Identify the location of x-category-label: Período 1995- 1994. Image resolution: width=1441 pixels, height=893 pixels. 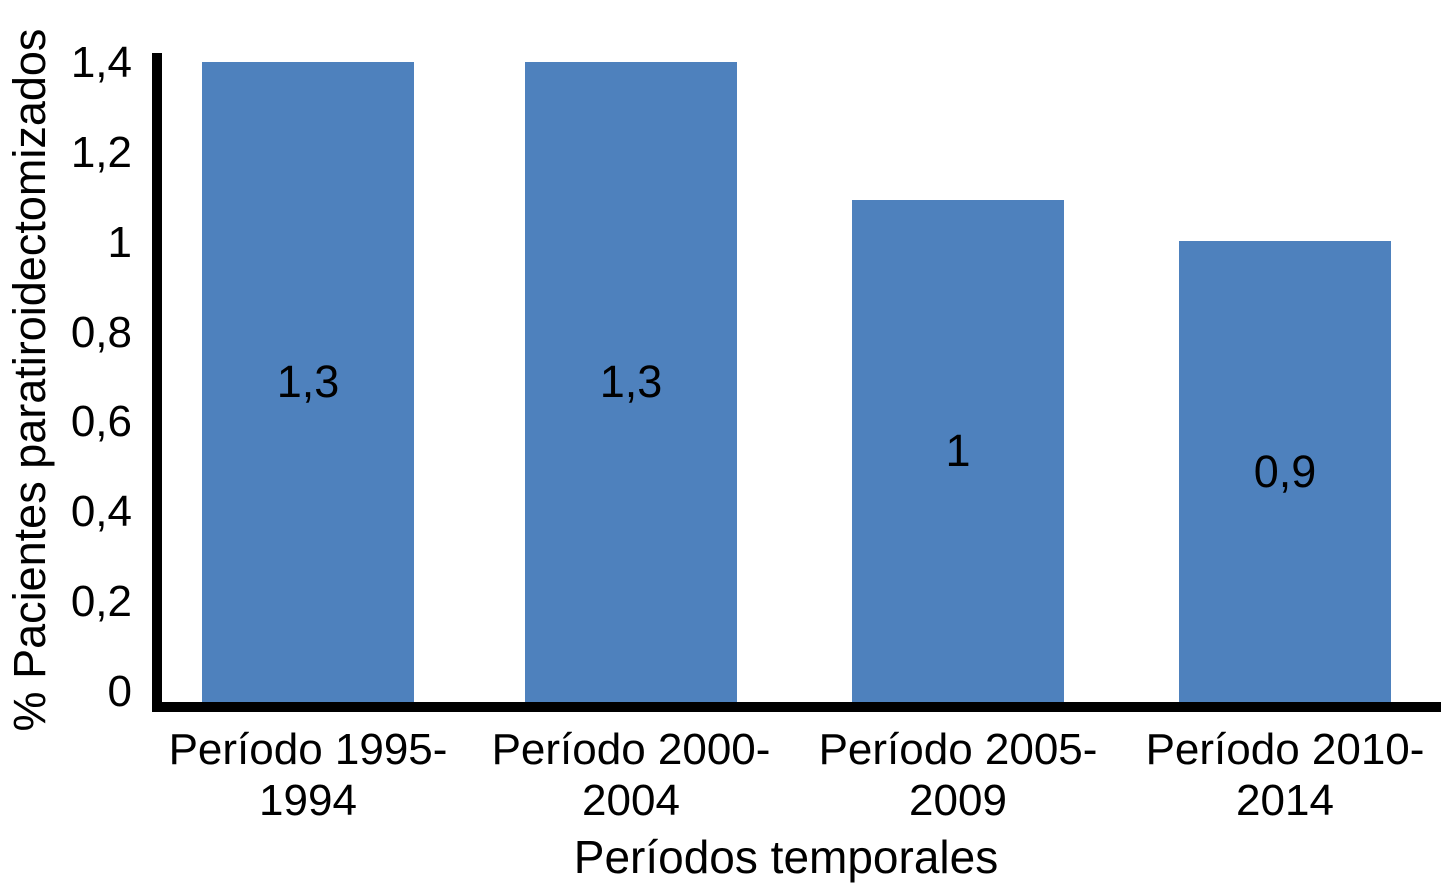
(308, 775).